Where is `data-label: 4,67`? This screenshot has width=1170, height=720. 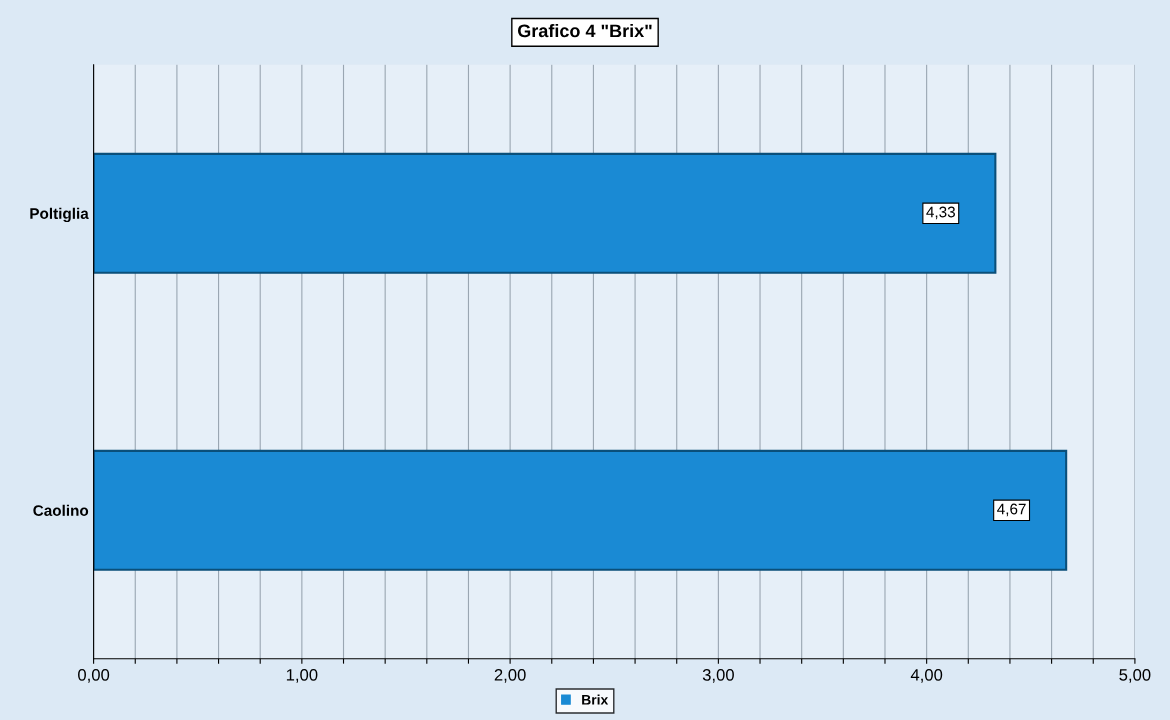 data-label: 4,67 is located at coordinates (1011, 510).